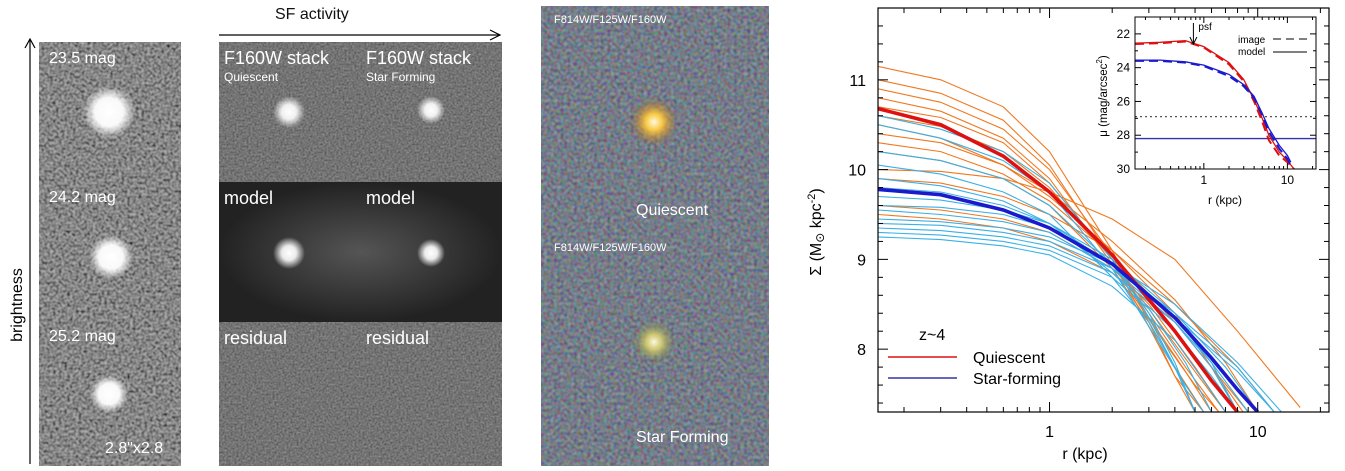  I want to click on inset-curve-starforming-model, so click(1213, 111).